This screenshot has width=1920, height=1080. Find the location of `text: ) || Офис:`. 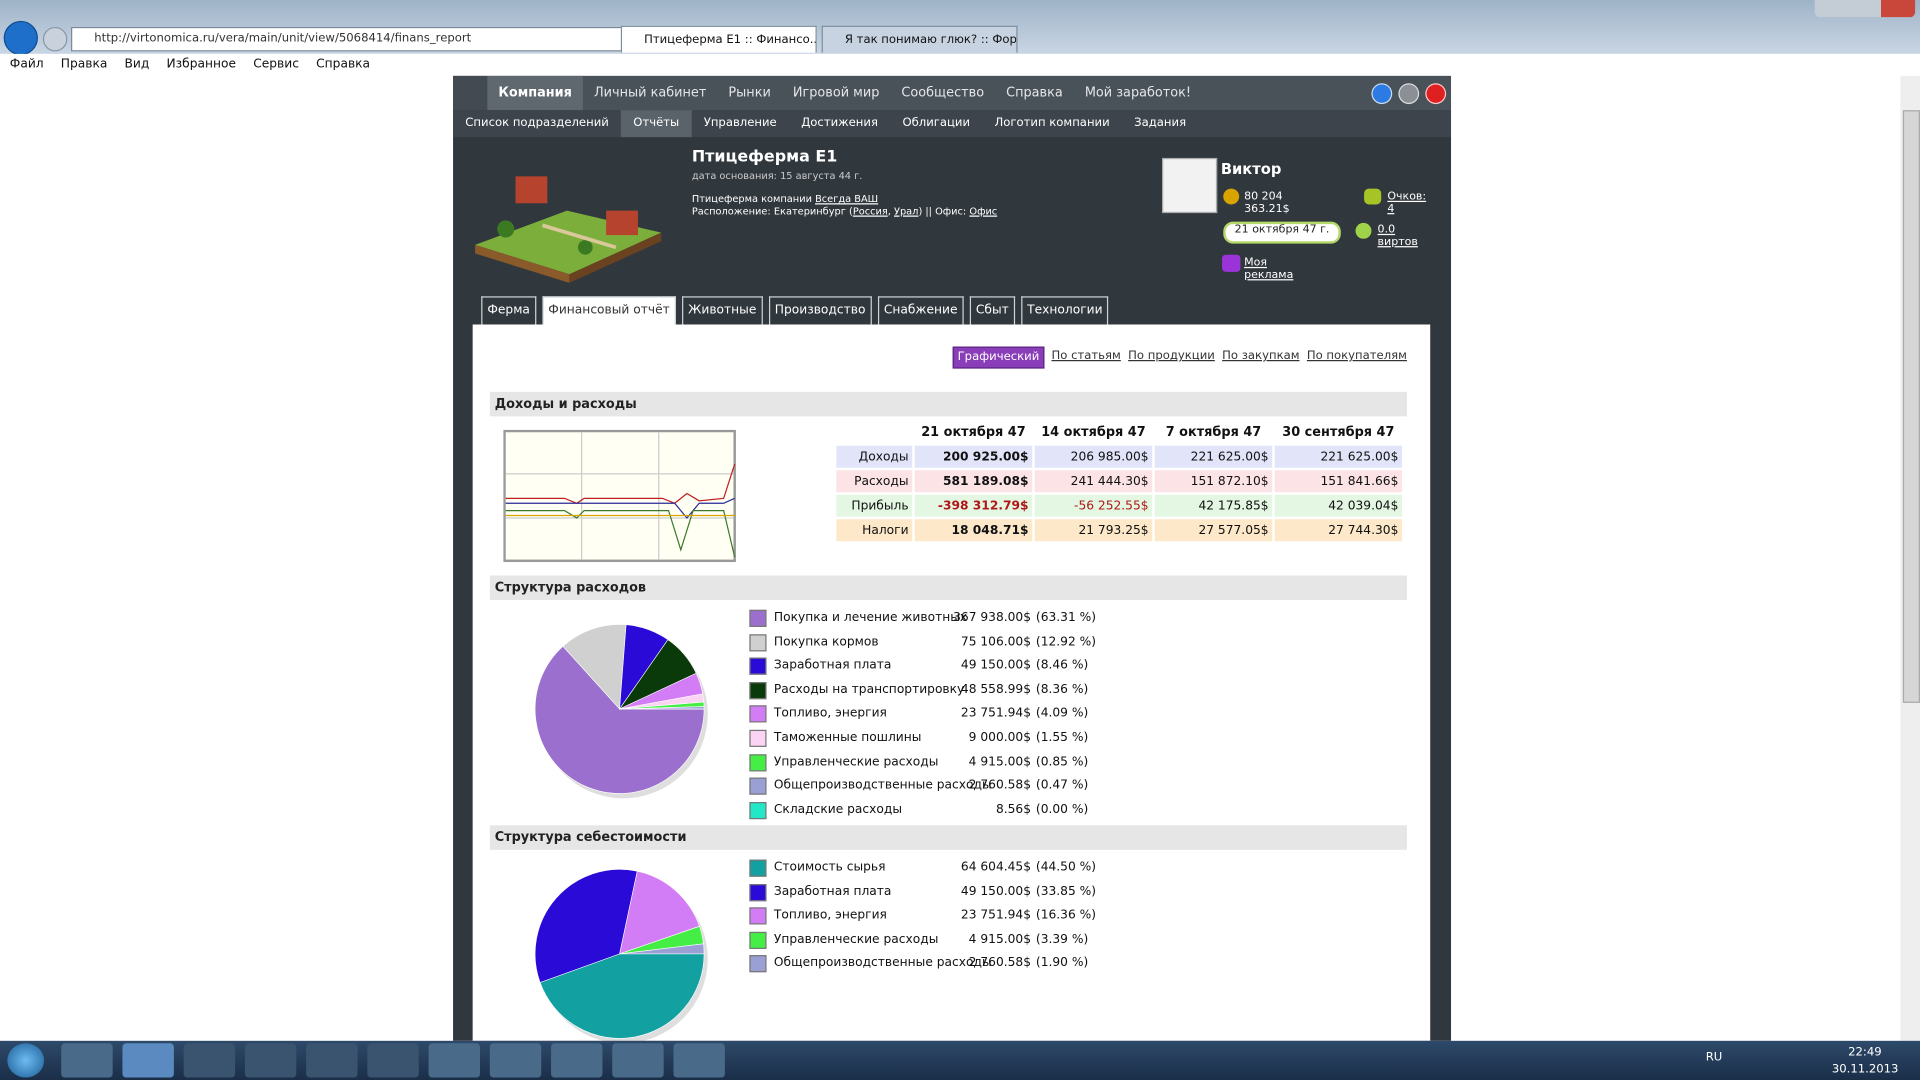

text: ) || Офис: is located at coordinates (944, 211).